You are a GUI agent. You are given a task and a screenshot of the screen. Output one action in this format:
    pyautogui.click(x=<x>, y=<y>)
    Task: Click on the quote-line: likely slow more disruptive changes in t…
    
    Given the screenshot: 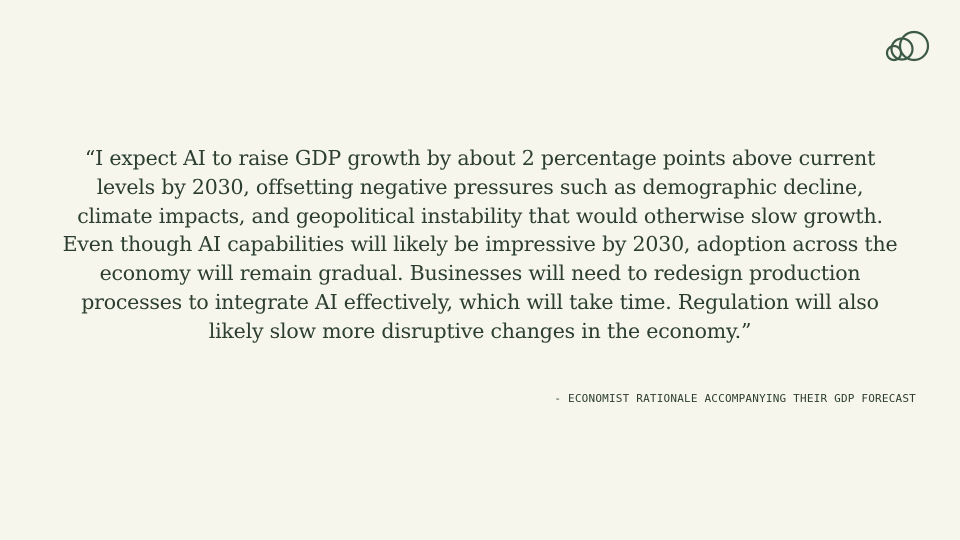 What is the action you would take?
    pyautogui.click(x=480, y=330)
    